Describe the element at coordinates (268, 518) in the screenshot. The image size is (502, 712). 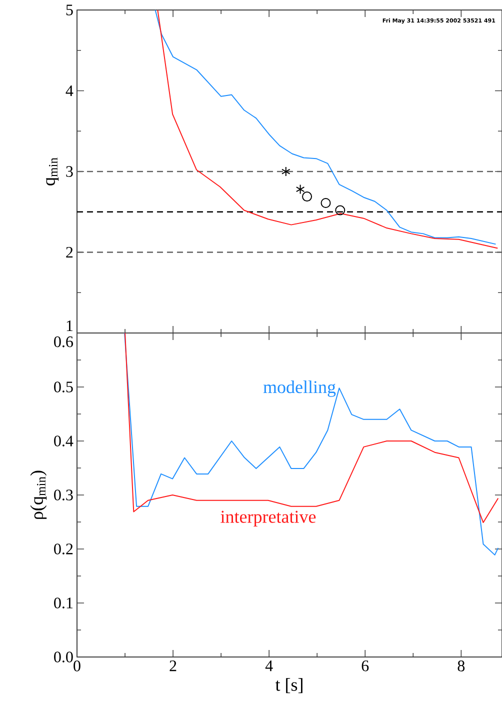
I see `series-label: interpretative` at that location.